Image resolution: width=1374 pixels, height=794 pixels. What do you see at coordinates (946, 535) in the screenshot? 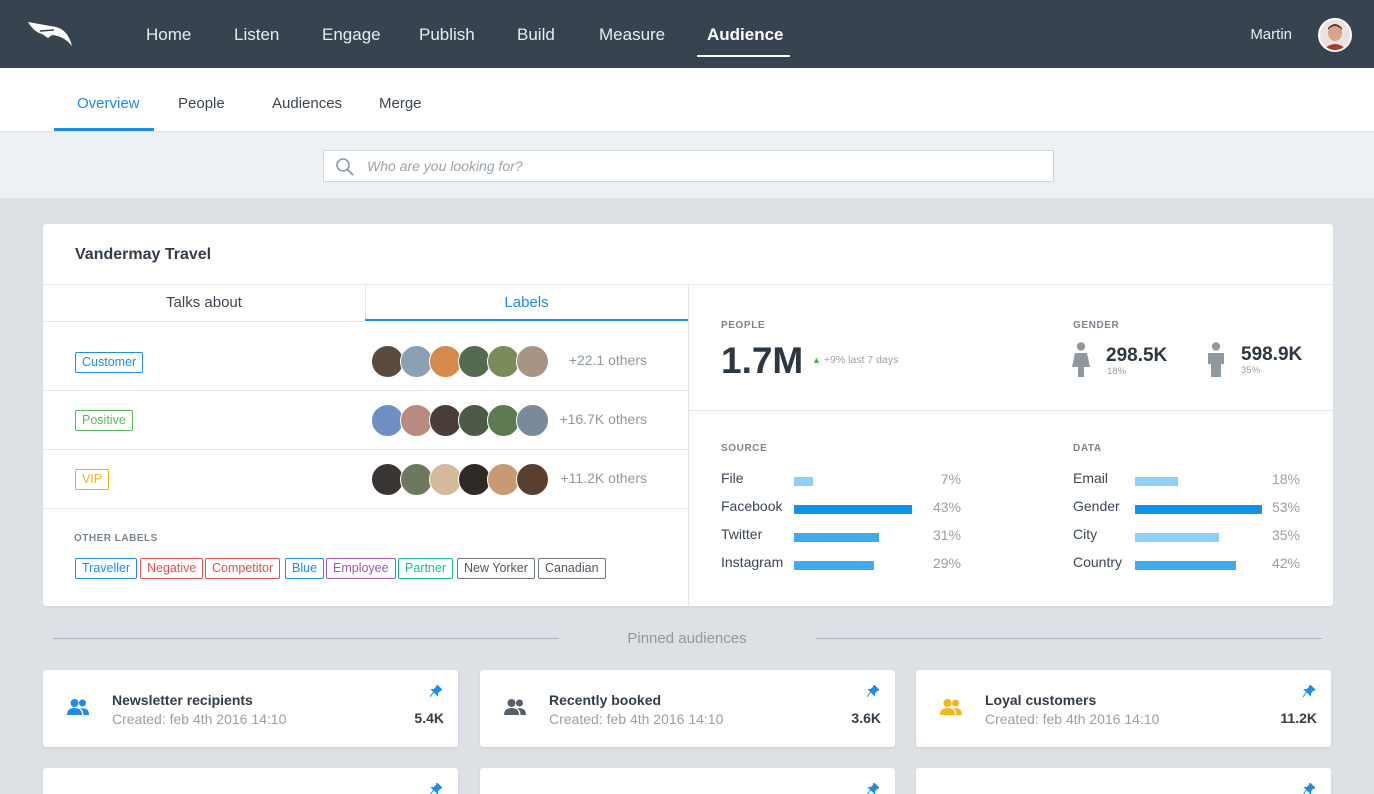
I see `bar-percent: 31%` at bounding box center [946, 535].